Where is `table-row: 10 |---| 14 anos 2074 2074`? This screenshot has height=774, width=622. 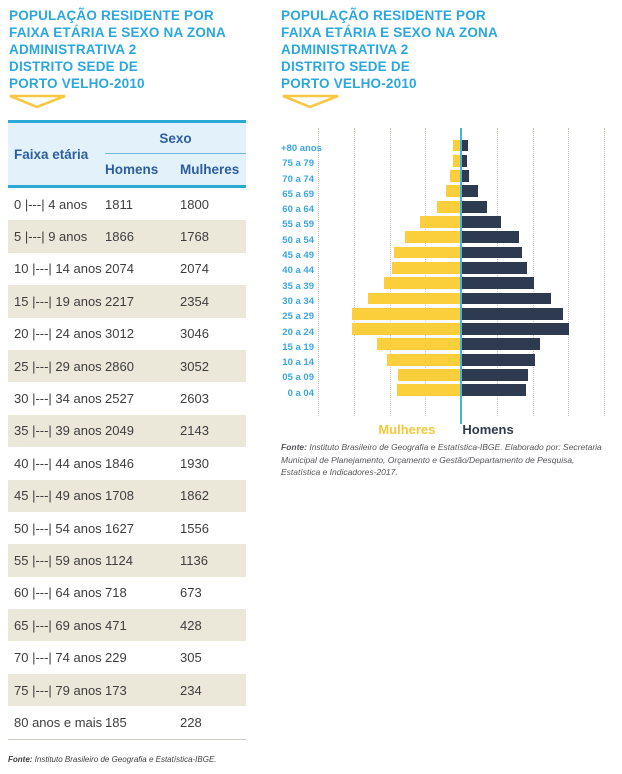
table-row: 10 |---| 14 anos 2074 2074 is located at coordinates (127, 269).